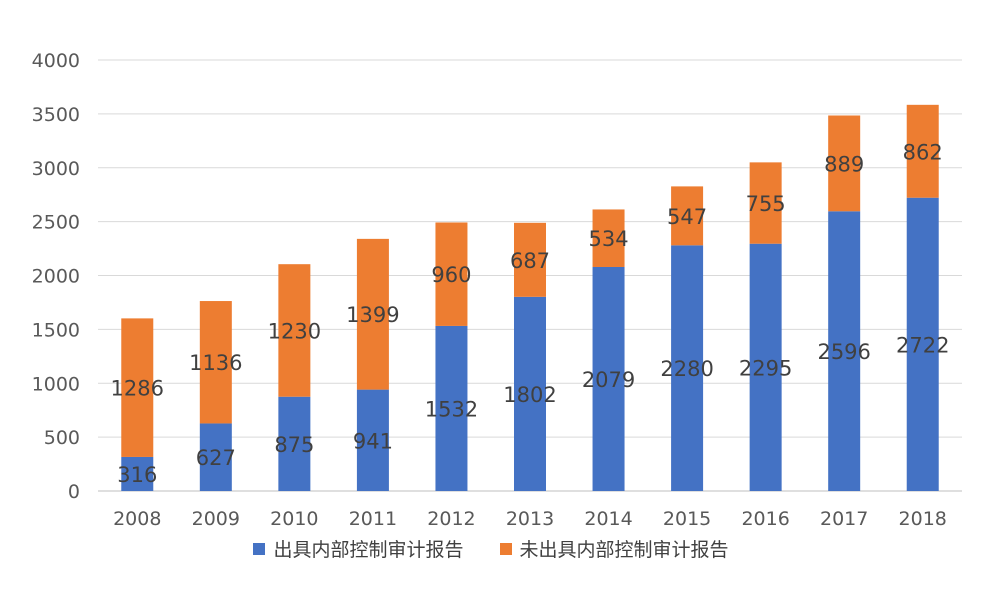  What do you see at coordinates (923, 519) in the screenshot?
I see `x-tick-label-2018: 2018` at bounding box center [923, 519].